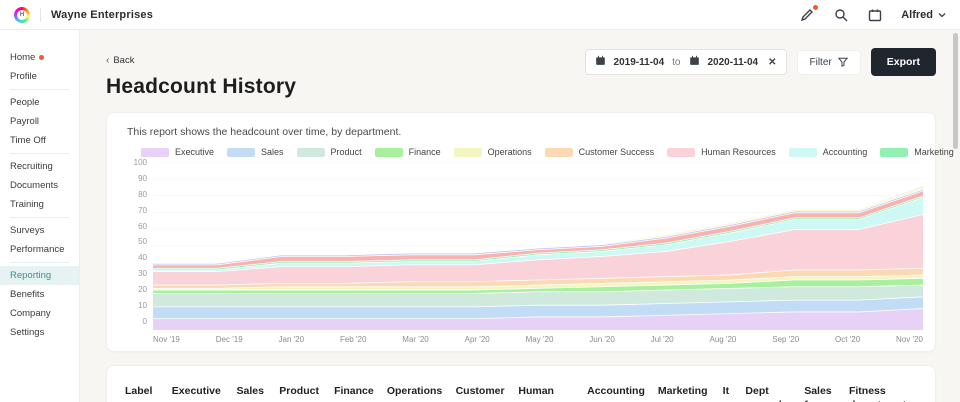 This screenshot has height=402, width=960. Describe the element at coordinates (27, 294) in the screenshot. I see `sidebar-item-label: Benefits` at that location.